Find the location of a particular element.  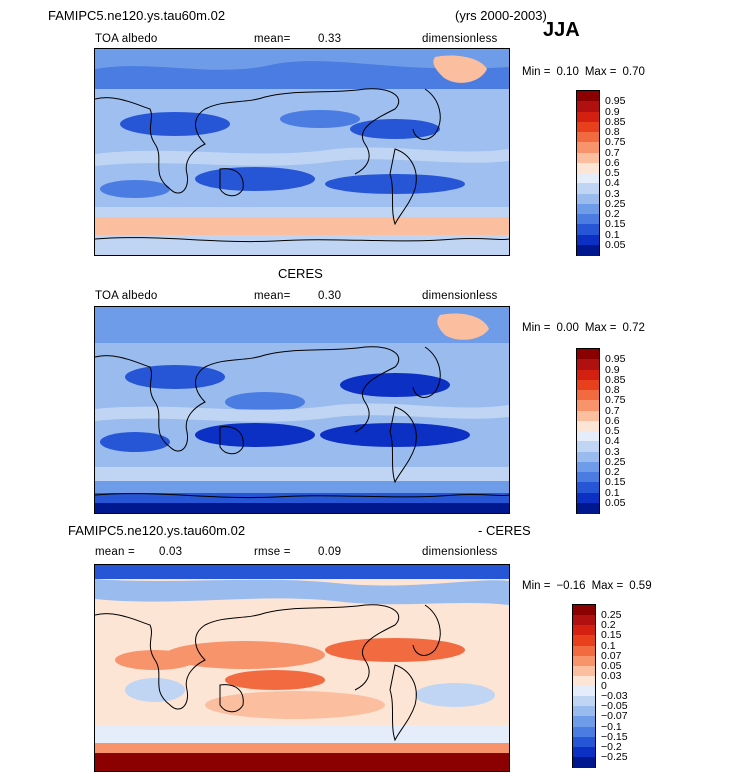

panel1-minmax: Min = 0.10 Max = 0.70 is located at coordinates (586, 72).